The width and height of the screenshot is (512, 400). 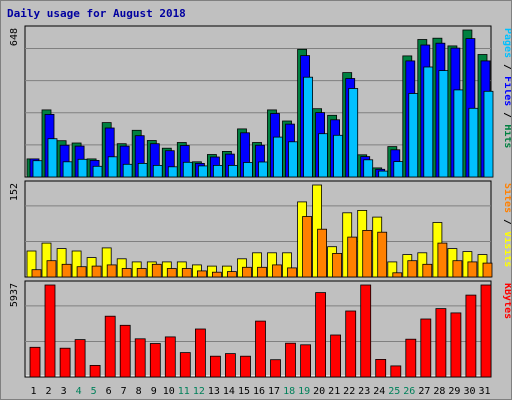 What do you see at coordinates (48, 391) in the screenshot?
I see `x-tick-label: 2` at bounding box center [48, 391].